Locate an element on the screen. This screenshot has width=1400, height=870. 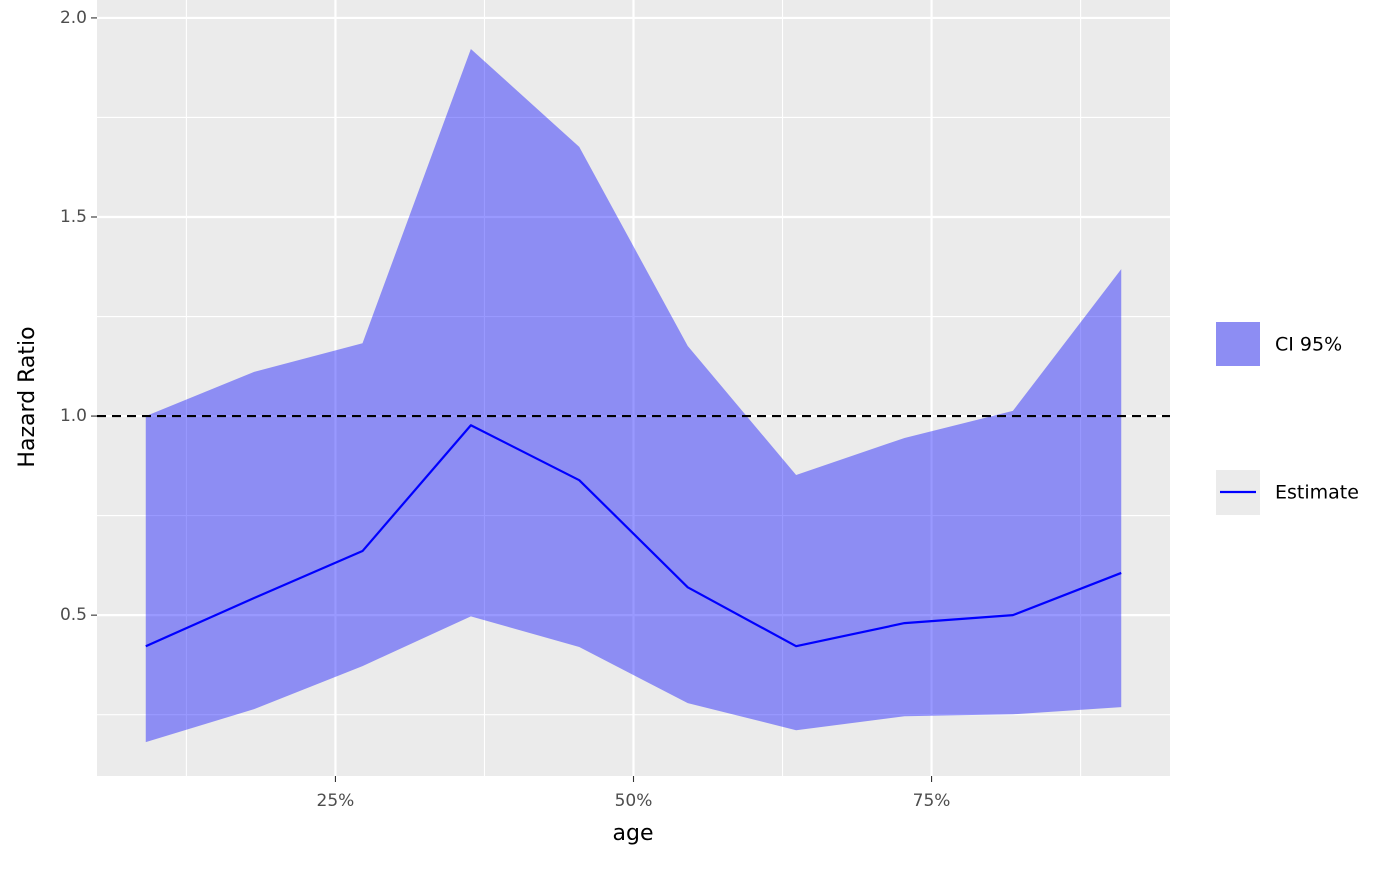
legend-key is located at coordinates (1238, 344).